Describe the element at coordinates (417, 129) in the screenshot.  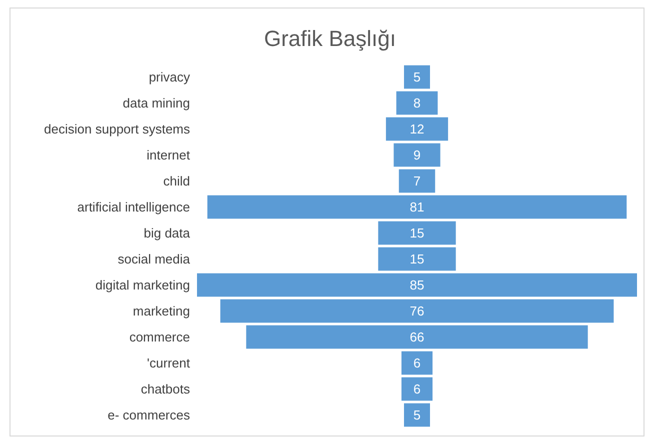
I see `data-label: 12` at that location.